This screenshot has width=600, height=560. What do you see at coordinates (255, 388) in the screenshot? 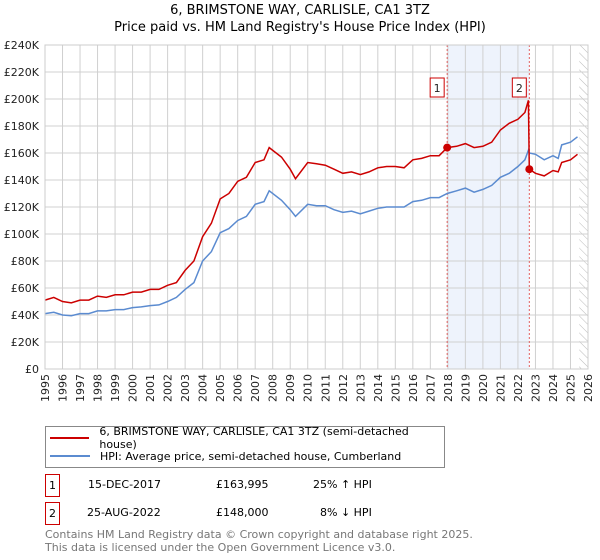
I see `x-tick-label: 2007` at bounding box center [255, 388].